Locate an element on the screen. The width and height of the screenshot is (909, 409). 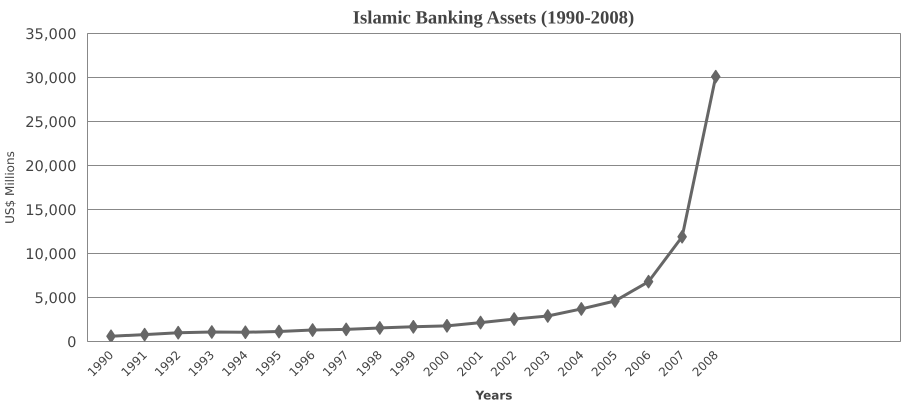
y-axis-title: US$ Millions is located at coordinates (10, 187).